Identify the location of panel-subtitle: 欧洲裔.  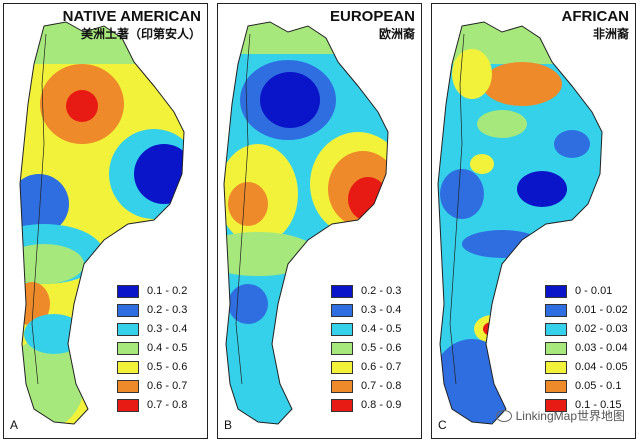
(396, 34).